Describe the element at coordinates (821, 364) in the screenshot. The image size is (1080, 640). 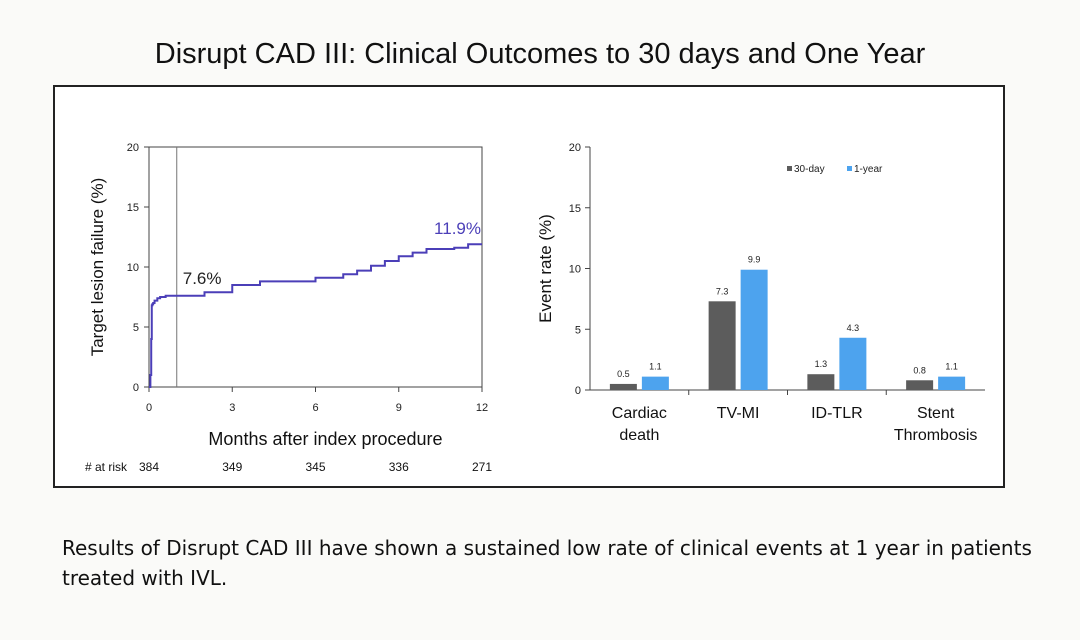
I see `bar-value-label: 1.3` at that location.